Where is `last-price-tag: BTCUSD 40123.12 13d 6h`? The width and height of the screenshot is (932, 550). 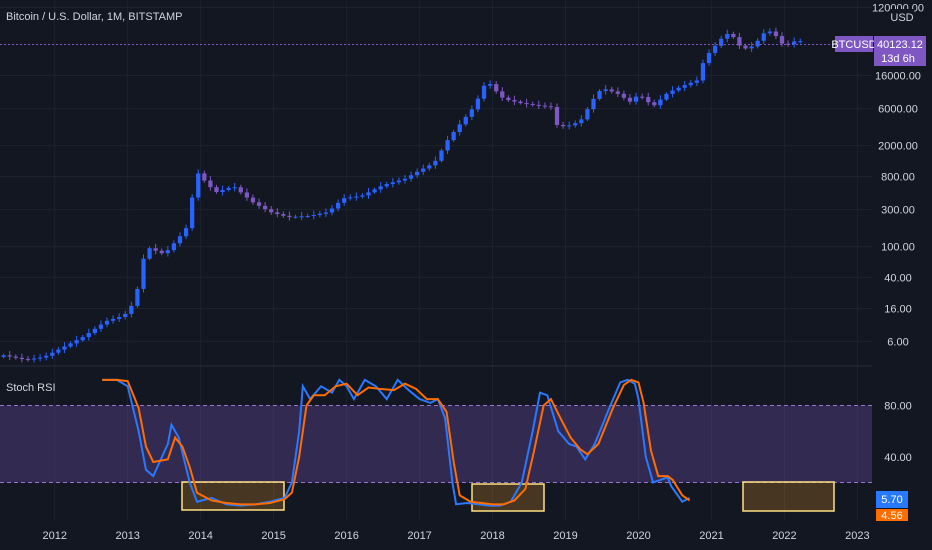 last-price-tag: BTCUSD 40123.12 13d 6h is located at coordinates (878, 51).